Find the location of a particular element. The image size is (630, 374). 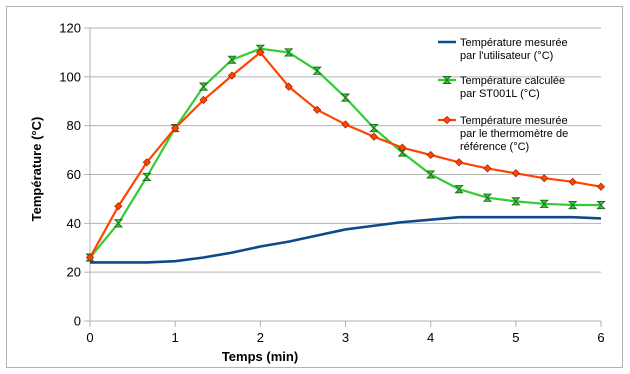

x-tick-label: 4 is located at coordinates (430, 337).